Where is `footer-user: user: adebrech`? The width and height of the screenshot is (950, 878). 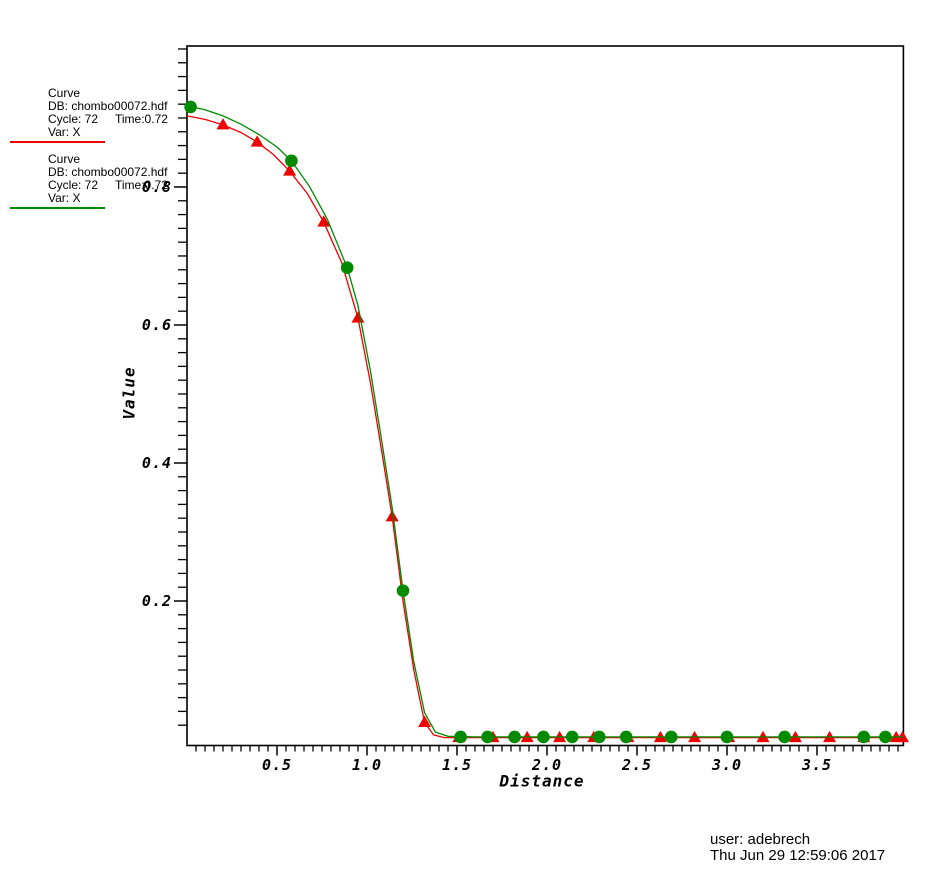
footer-user: user: adebrech is located at coordinates (760, 839).